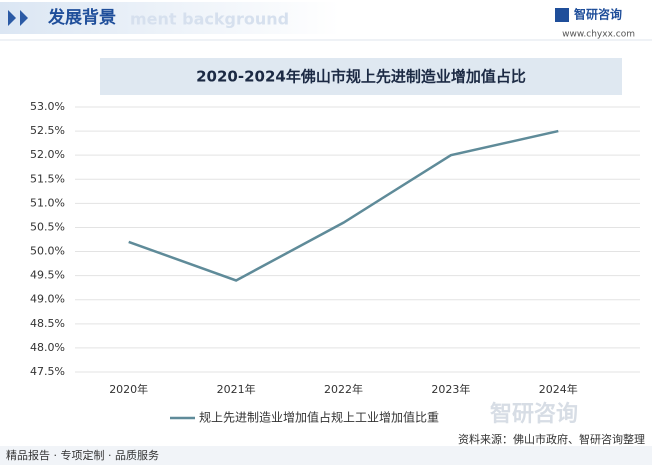 This screenshot has width=652, height=465. What do you see at coordinates (47, 347) in the screenshot?
I see `y-tick-label: 48.0%` at bounding box center [47, 347].